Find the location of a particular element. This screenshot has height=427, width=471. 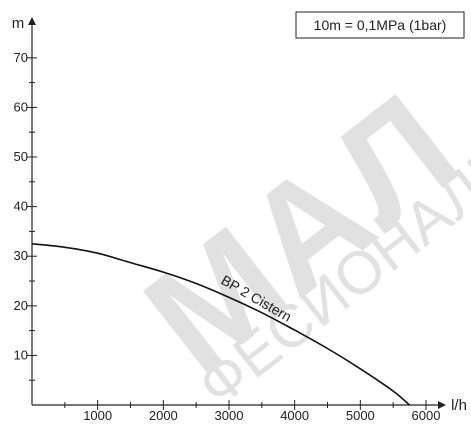

y-tick-label: 70 is located at coordinates (21, 57).